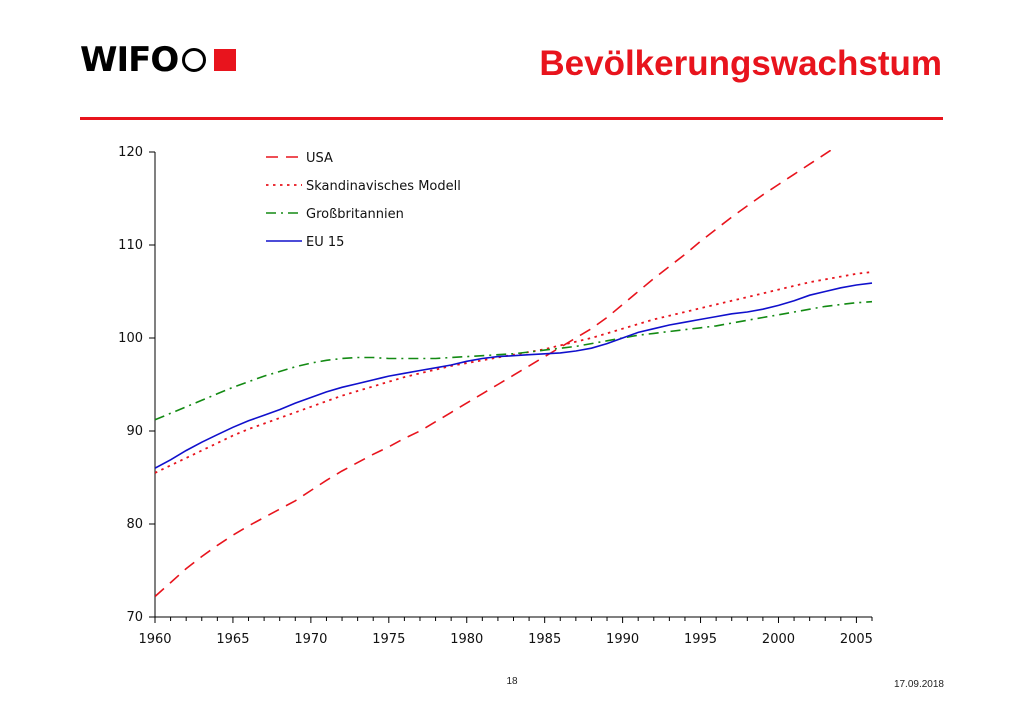 The height and width of the screenshot is (709, 1024). I want to click on legend-label-2: Großbritannien, so click(355, 214).